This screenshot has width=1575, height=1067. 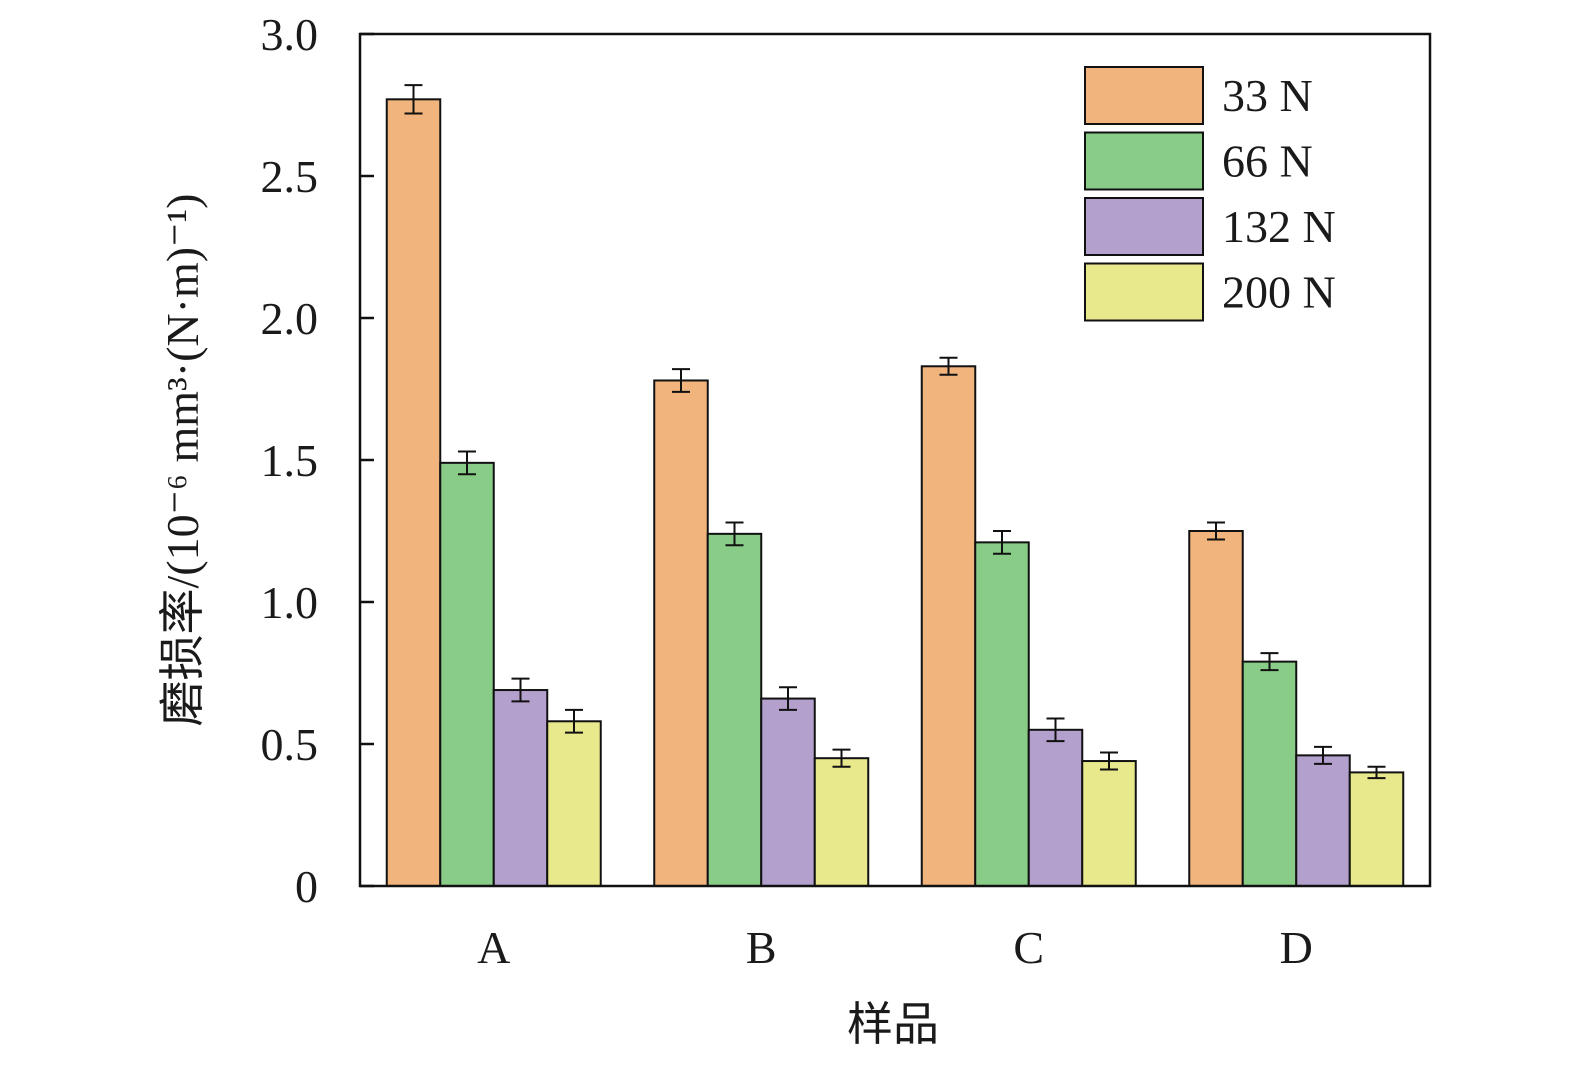 I want to click on bar-b-66n, so click(x=734, y=710).